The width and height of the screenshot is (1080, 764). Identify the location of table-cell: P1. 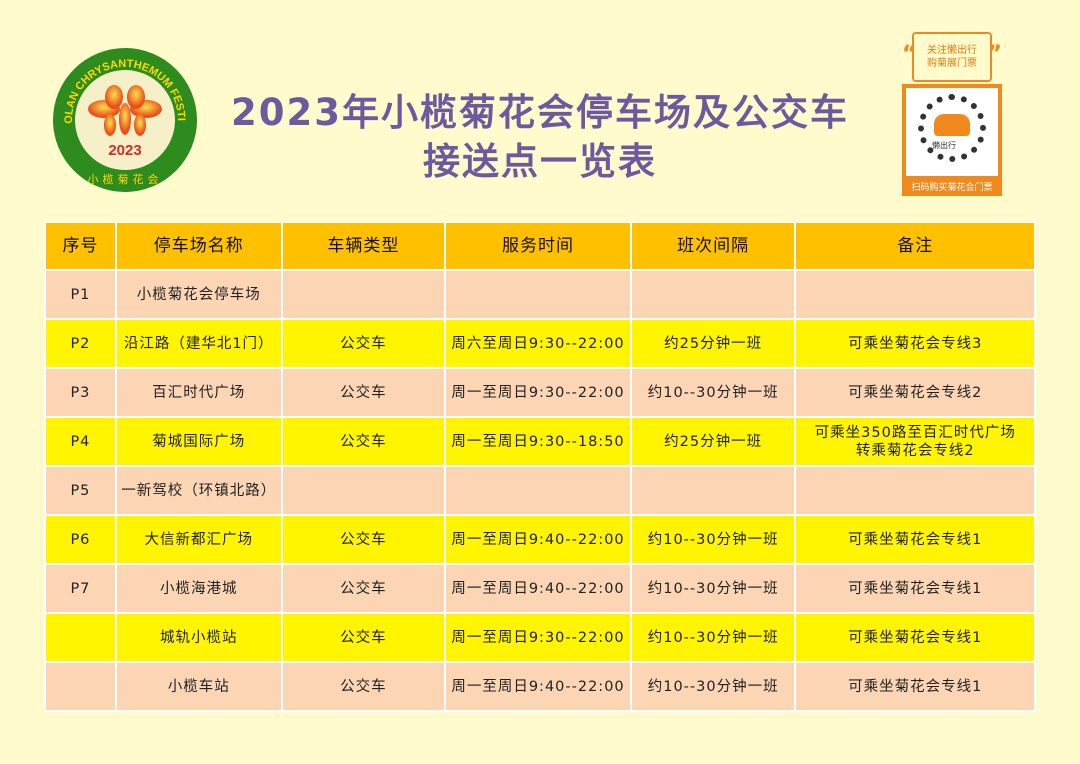
(80, 294).